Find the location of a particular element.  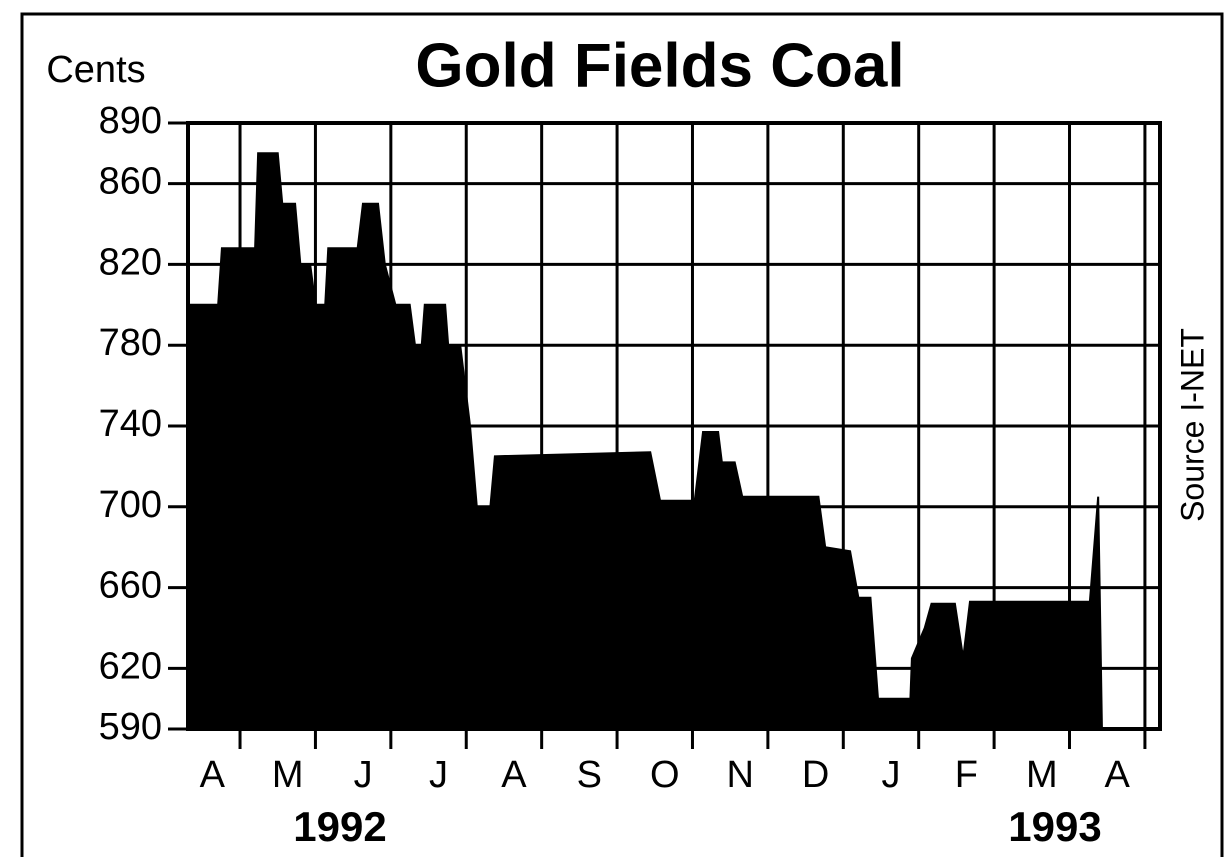

x-tick-label: O is located at coordinates (665, 775).